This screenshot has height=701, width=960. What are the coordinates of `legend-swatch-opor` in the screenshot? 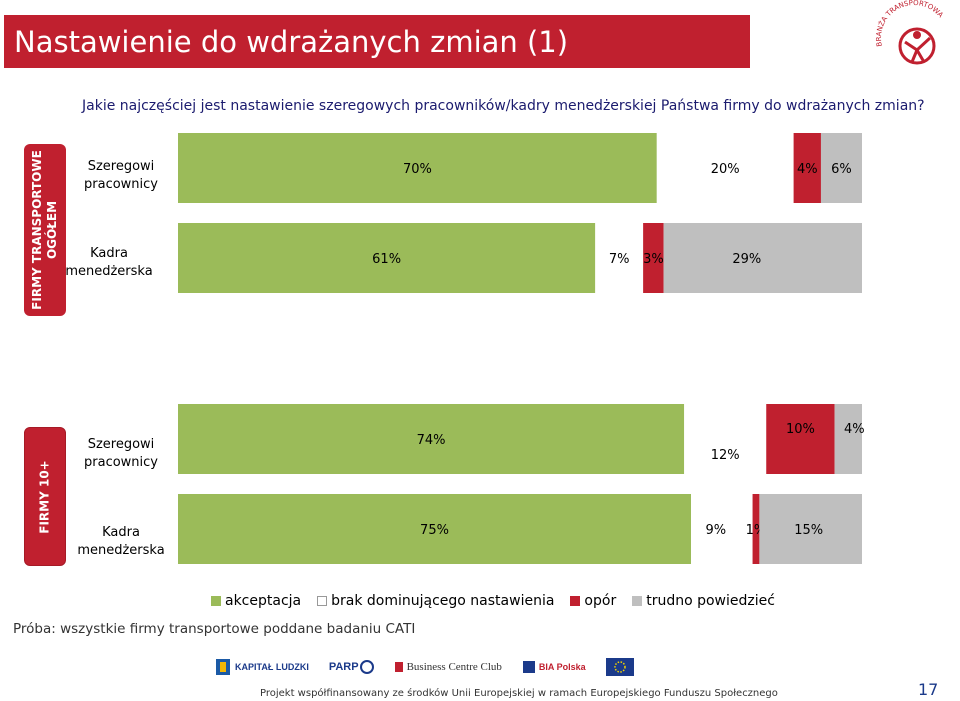 It's located at (575, 601).